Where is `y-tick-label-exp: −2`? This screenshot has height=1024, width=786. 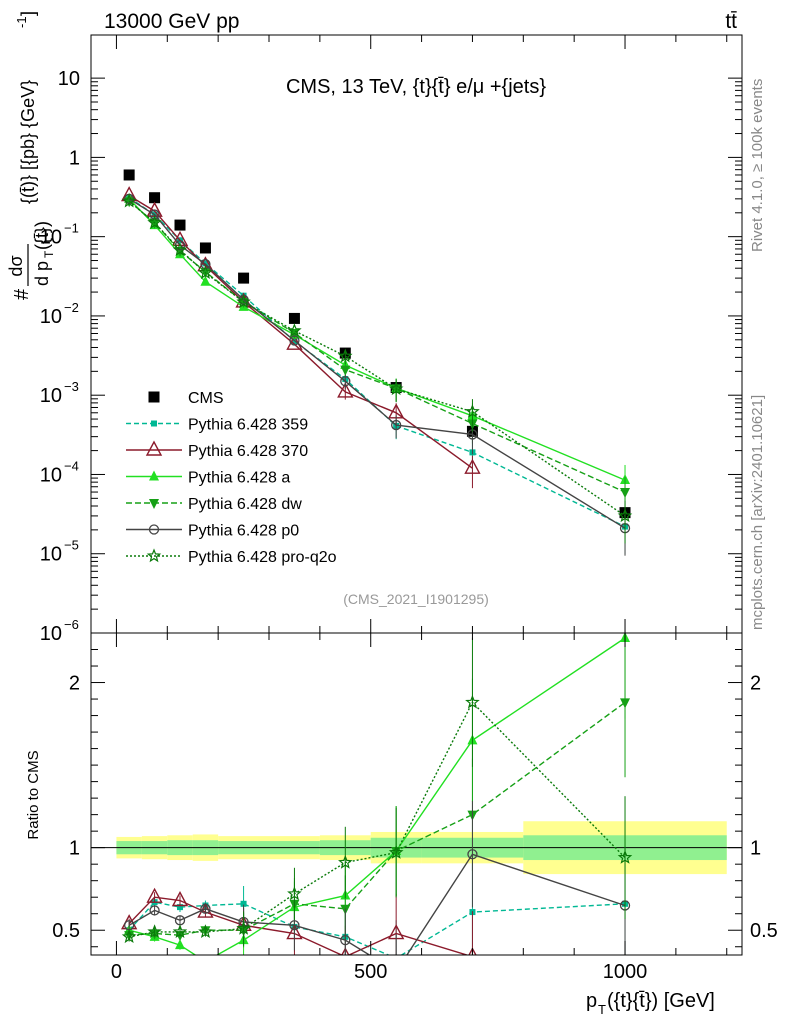
y-tick-label-exp: −2 is located at coordinates (71, 307).